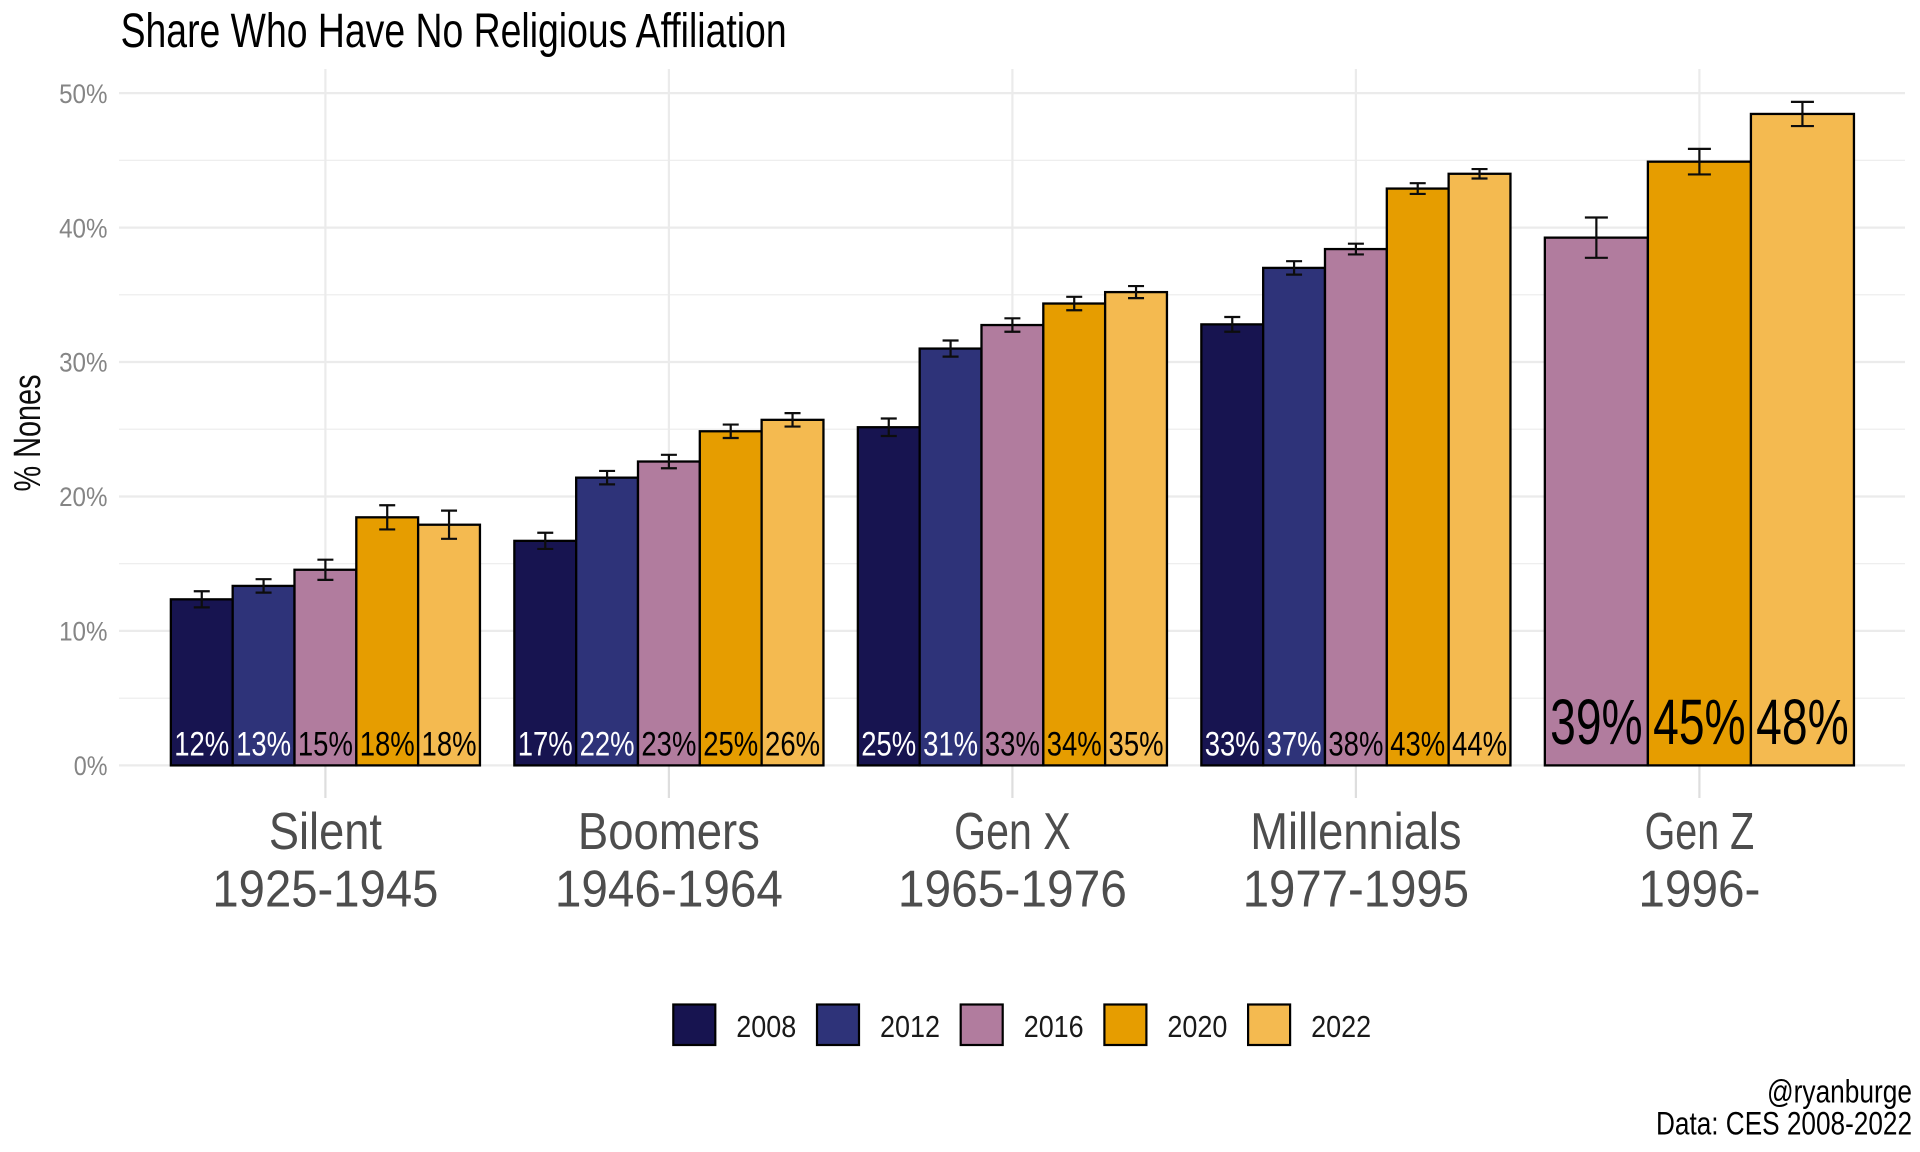 The height and width of the screenshot is (1152, 1920). What do you see at coordinates (669, 890) in the screenshot?
I see `svg-text: 1946-1964` at bounding box center [669, 890].